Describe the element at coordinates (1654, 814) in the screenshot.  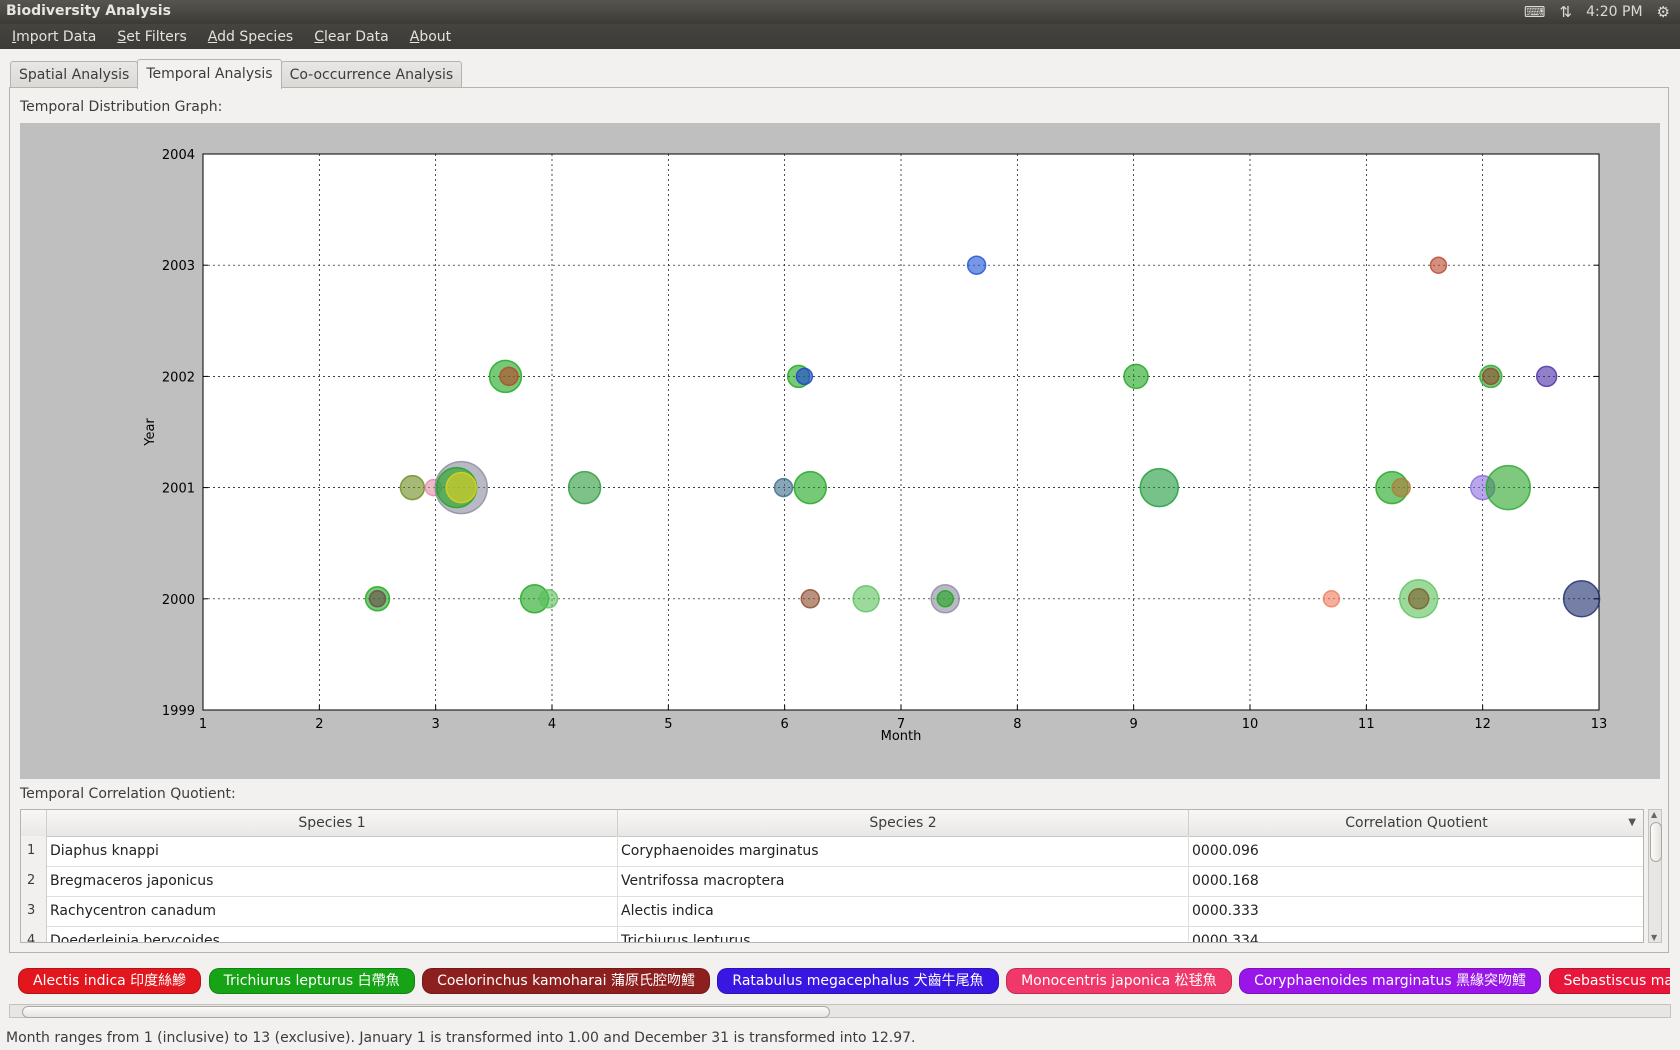
I see `scroll-up-icon: ▲` at that location.